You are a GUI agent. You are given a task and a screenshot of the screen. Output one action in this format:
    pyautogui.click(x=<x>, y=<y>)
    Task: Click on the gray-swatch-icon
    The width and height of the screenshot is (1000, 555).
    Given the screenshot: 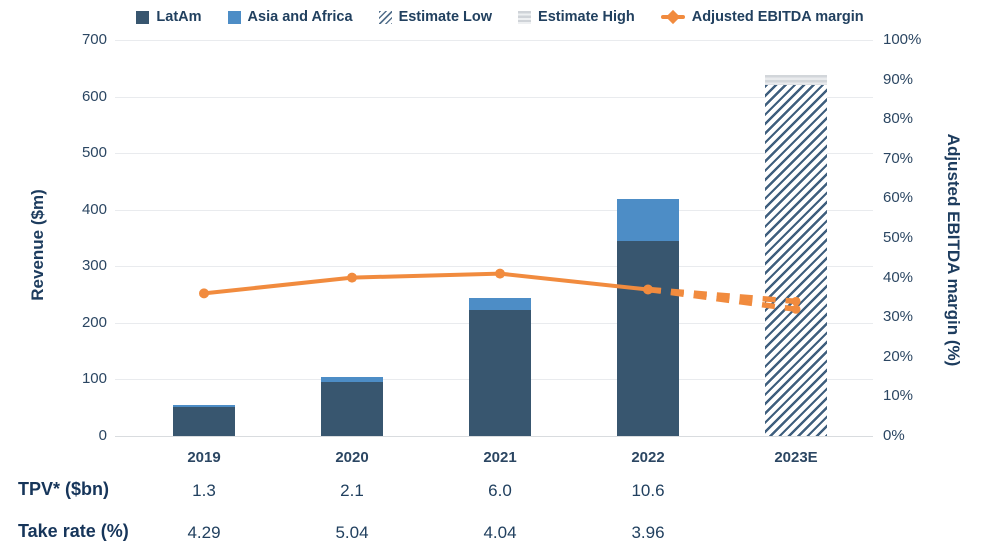 What is the action you would take?
    pyautogui.click(x=525, y=17)
    